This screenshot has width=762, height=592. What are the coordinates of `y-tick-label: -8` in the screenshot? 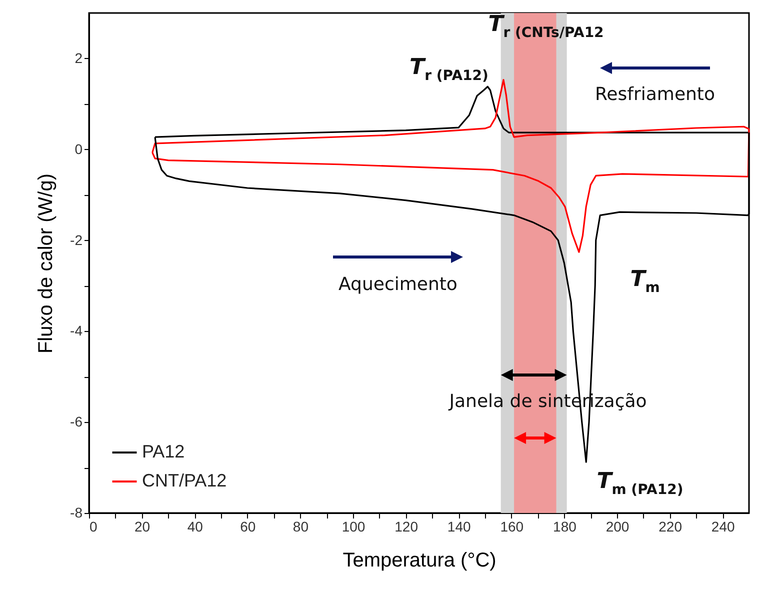 It's located at (76, 512).